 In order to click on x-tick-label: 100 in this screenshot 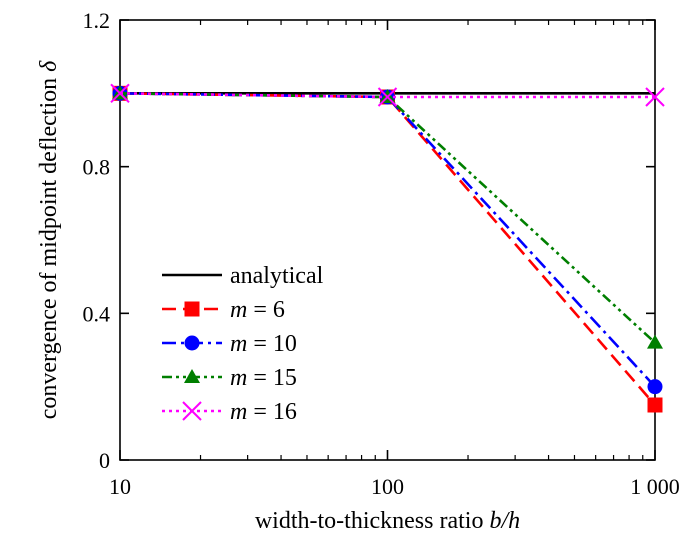, I will do `click(387, 486)`.